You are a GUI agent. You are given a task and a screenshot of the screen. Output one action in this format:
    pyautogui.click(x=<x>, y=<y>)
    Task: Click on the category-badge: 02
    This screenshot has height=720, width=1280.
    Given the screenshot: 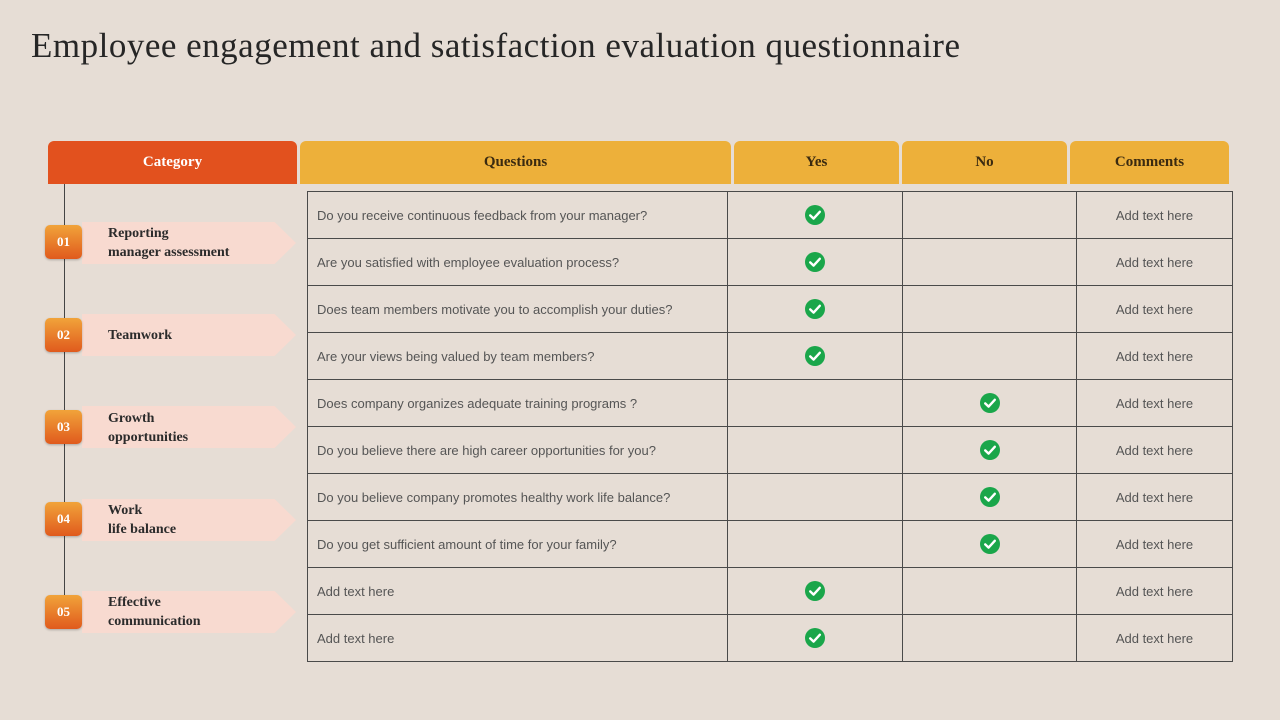 What is the action you would take?
    pyautogui.click(x=63, y=335)
    